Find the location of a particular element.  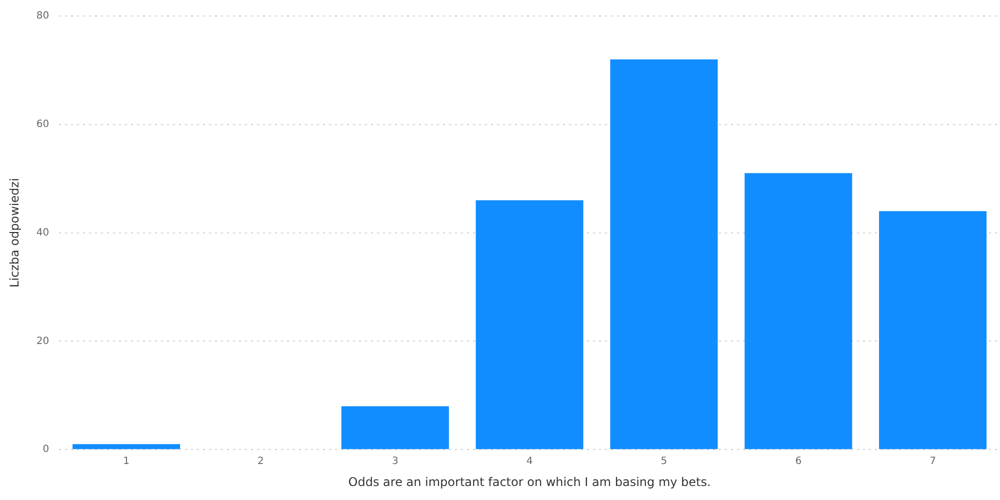

x-tick-label: 5 is located at coordinates (664, 462).